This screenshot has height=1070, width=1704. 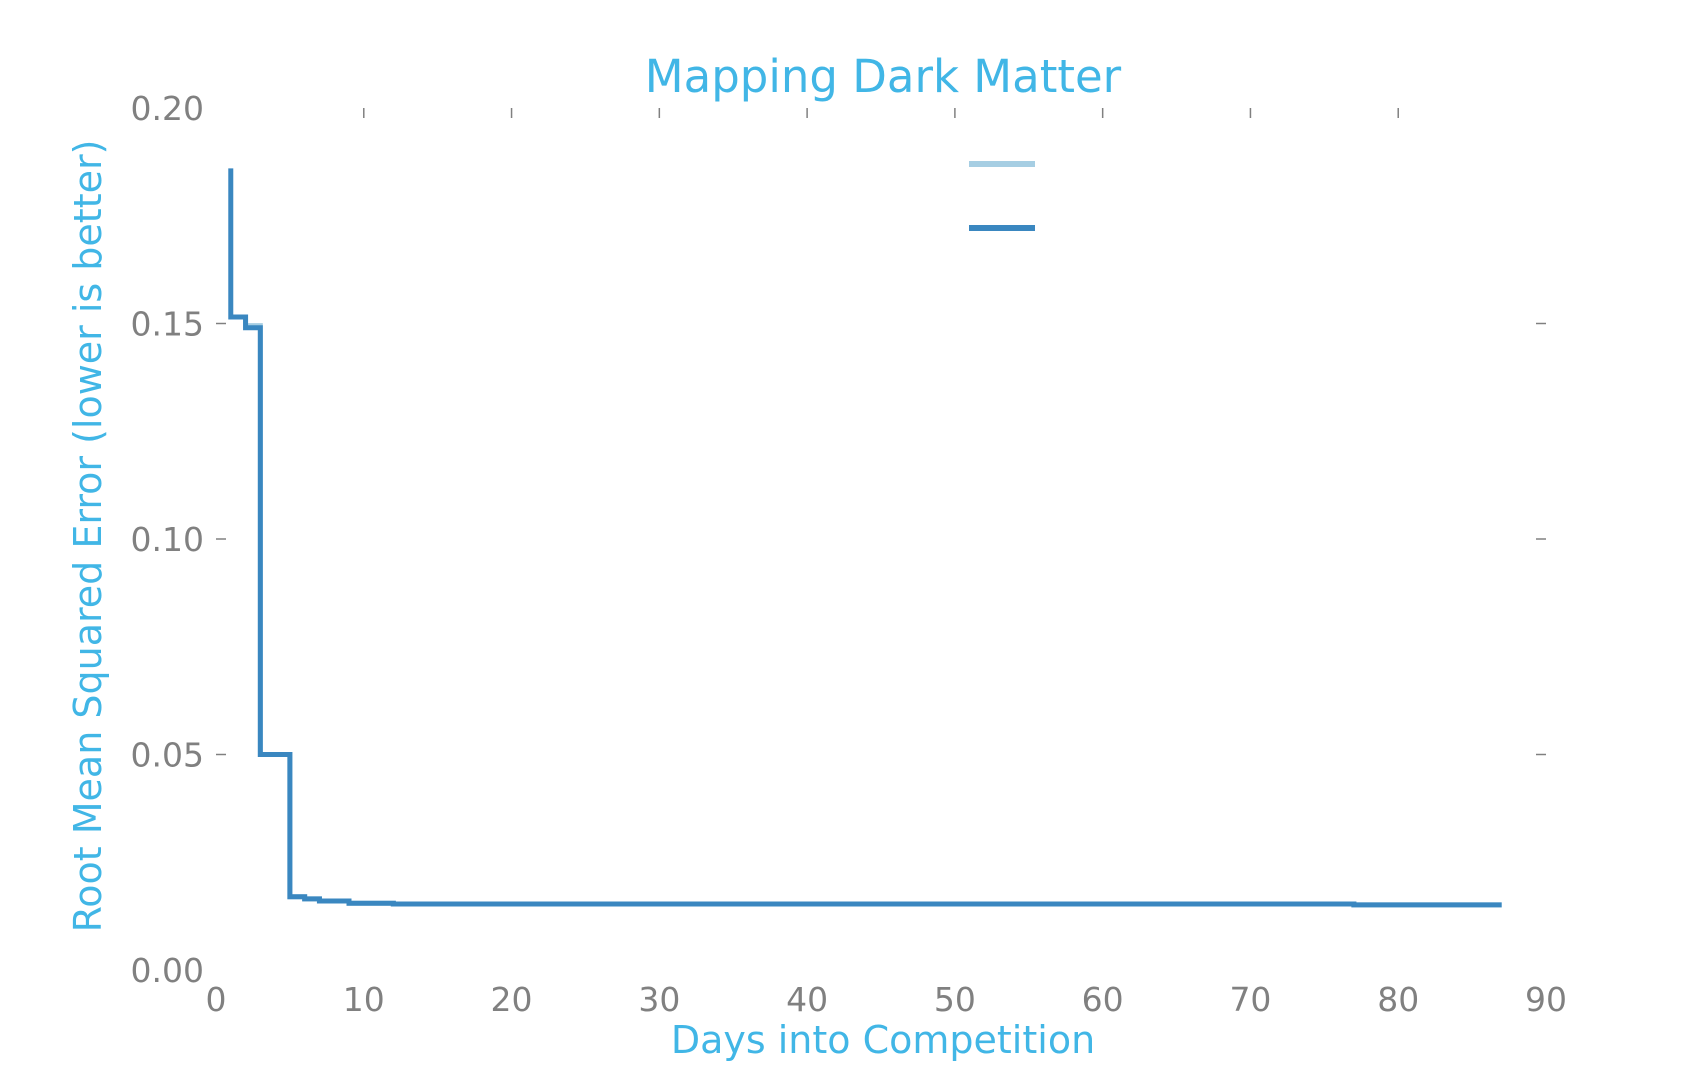 What do you see at coordinates (167, 755) in the screenshot?
I see `y-tick-label: 0.05` at bounding box center [167, 755].